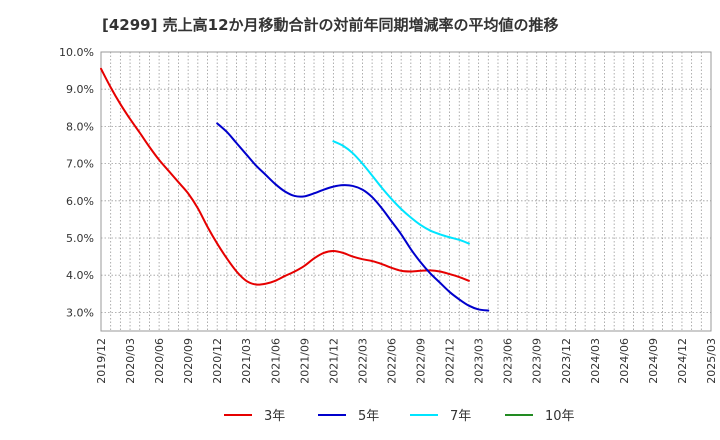 The height and width of the screenshot is (440, 720). What do you see at coordinates (362, 361) in the screenshot?
I see `x-tick-label: 2022/03` at bounding box center [362, 361].